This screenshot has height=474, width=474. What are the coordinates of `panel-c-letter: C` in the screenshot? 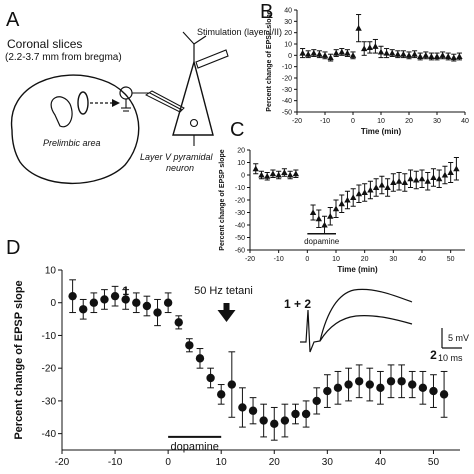 It's located at (237, 130).